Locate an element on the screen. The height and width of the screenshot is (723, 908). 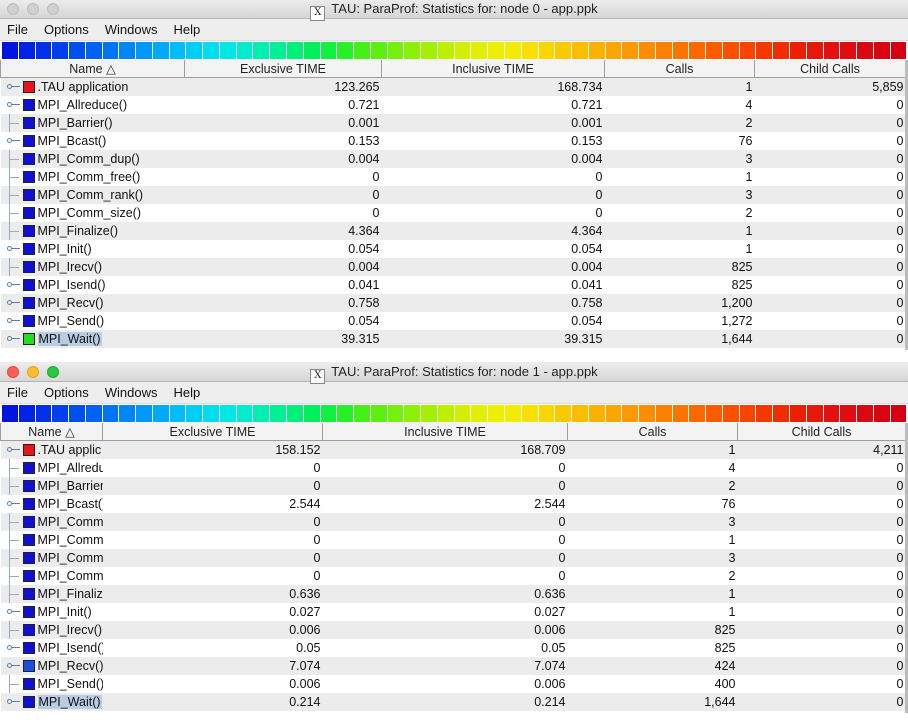
table-row: MPI_Isend() 0.05 0.05 825 0 is located at coordinates (453, 648).